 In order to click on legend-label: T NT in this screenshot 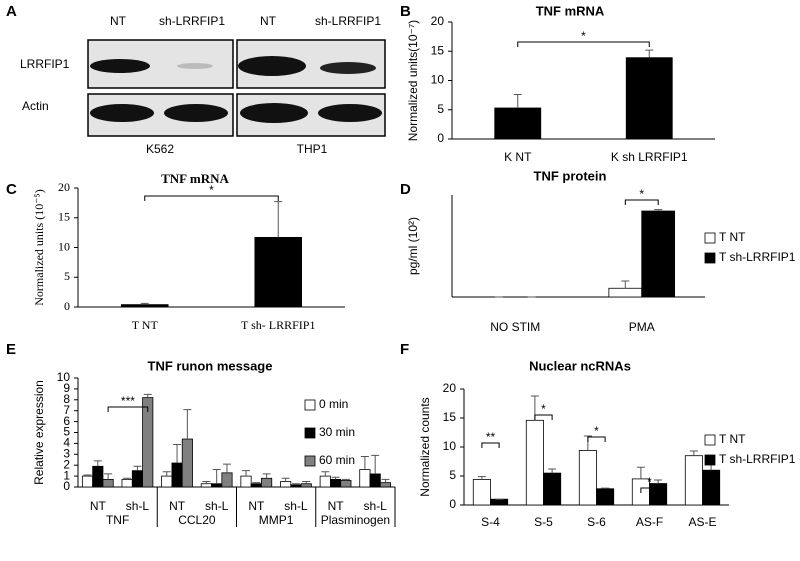, I will do `click(732, 237)`.